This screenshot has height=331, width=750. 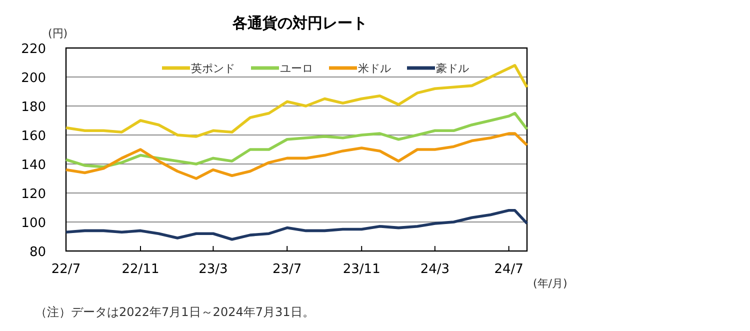 What do you see at coordinates (435, 269) in the screenshot?
I see `x-tick-label: 24/3` at bounding box center [435, 269].